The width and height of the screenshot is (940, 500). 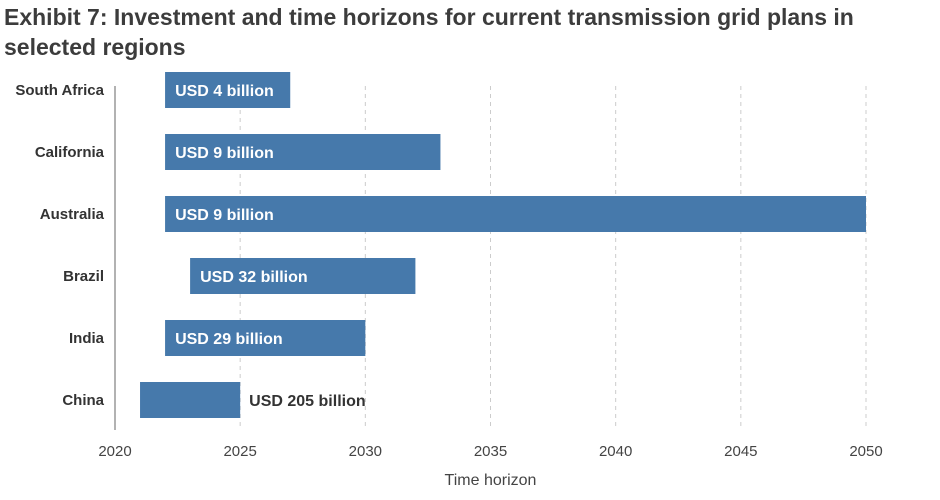 What do you see at coordinates (224, 215) in the screenshot?
I see `bar-label-australia: USD 9 billion` at bounding box center [224, 215].